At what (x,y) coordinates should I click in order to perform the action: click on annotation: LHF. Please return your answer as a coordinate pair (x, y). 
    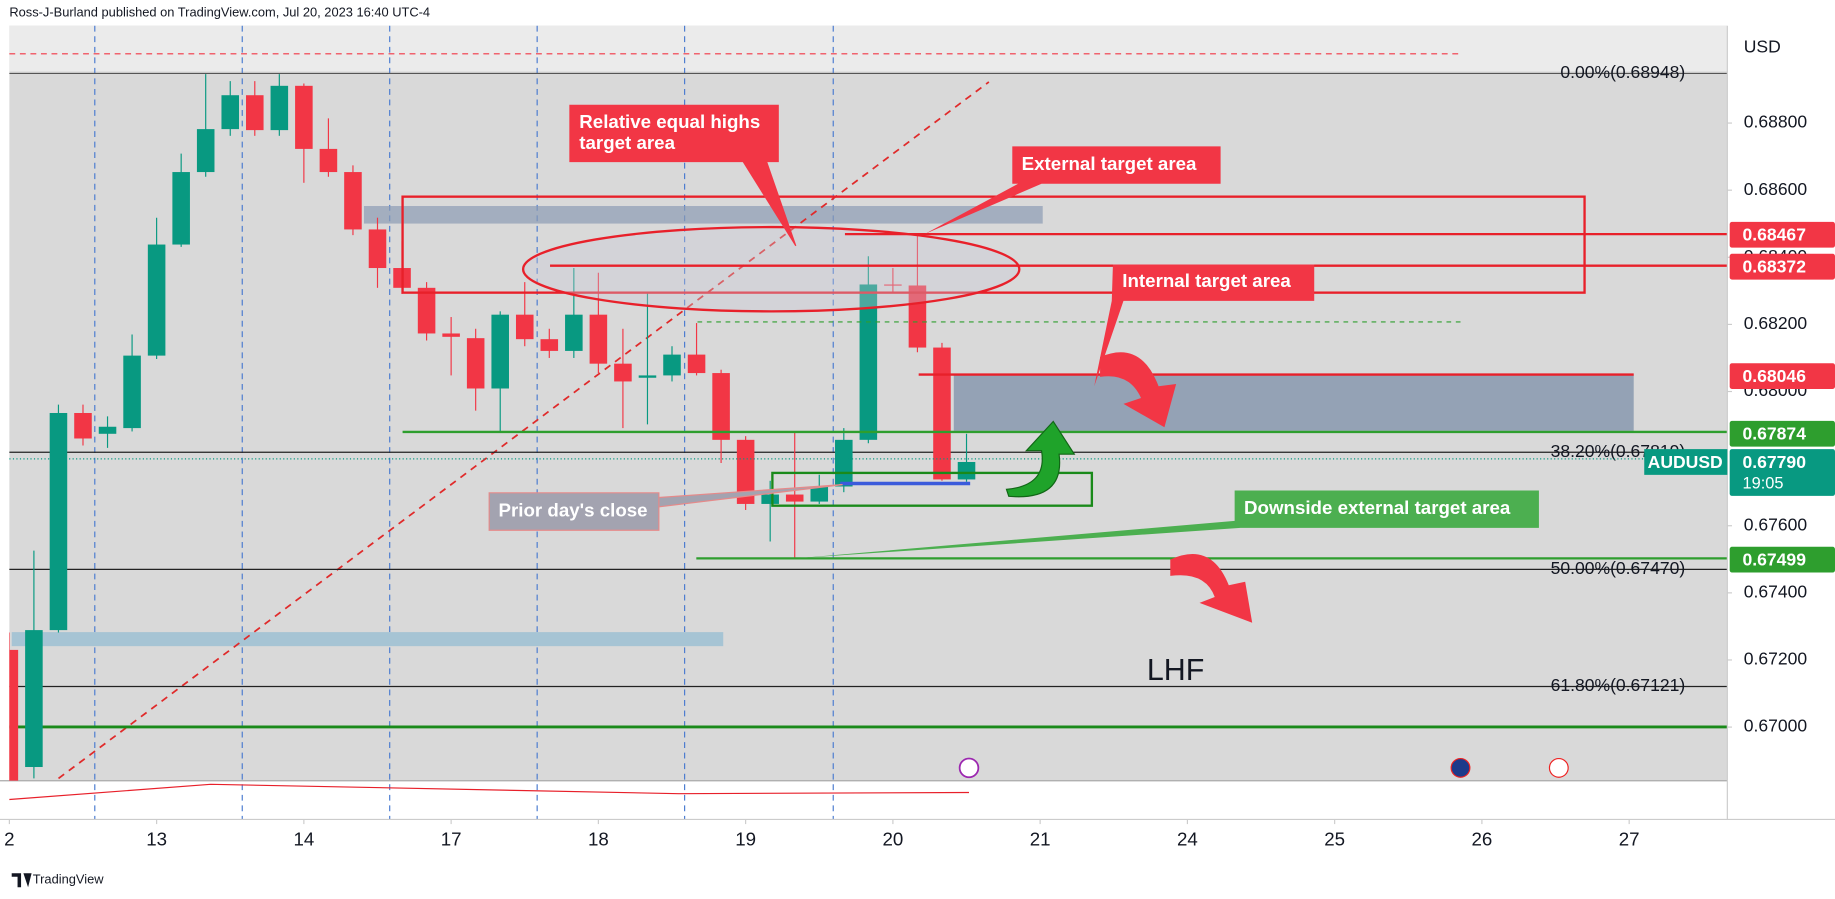
    Looking at the image, I should click on (1175, 670).